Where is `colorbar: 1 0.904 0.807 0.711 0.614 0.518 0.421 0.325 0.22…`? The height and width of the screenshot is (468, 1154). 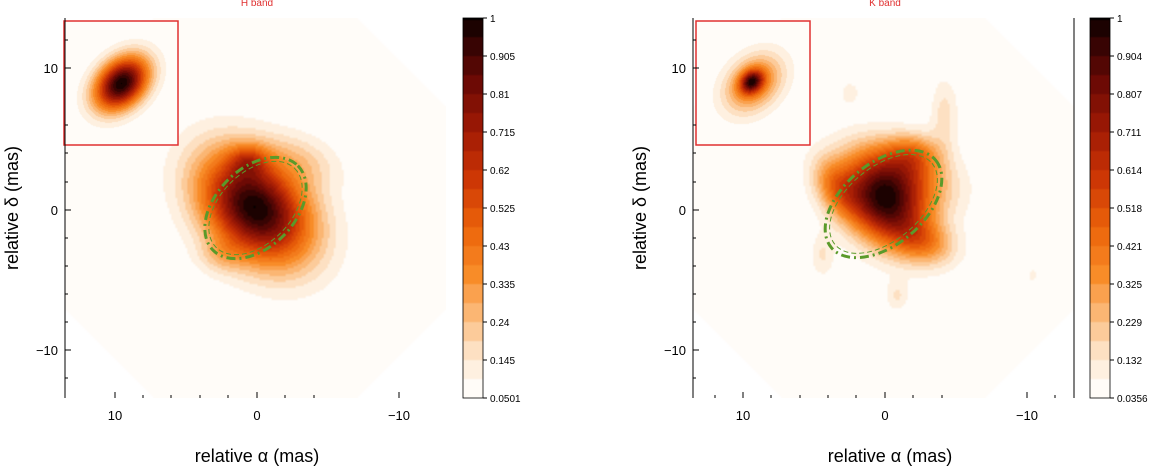
colorbar: 1 0.904 0.807 0.711 0.614 0.518 0.421 0.325 0.22… is located at coordinates (1118, 209).